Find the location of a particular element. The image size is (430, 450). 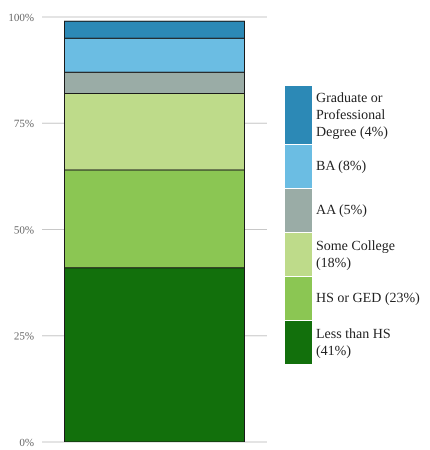

y-tick-label: 50% is located at coordinates (24, 230).